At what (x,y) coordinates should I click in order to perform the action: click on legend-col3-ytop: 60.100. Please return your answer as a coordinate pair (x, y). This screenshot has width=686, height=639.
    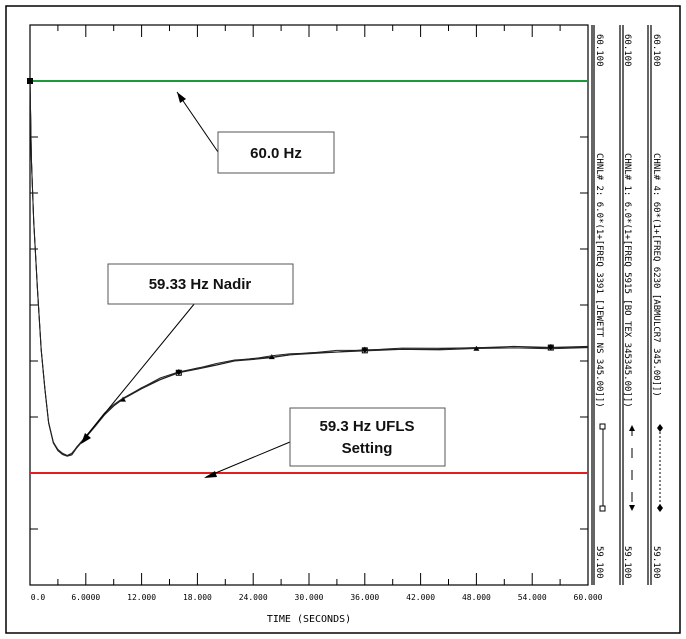
    Looking at the image, I should click on (656, 50).